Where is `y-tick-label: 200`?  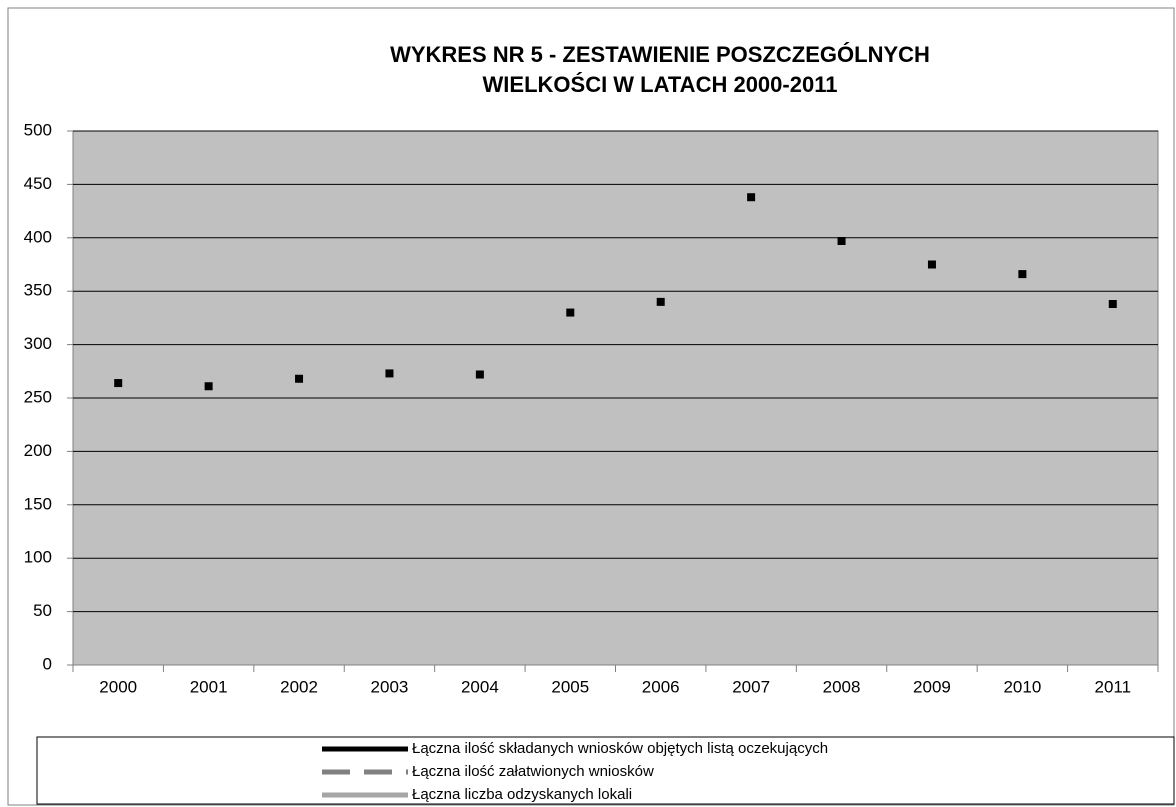 y-tick-label: 200 is located at coordinates (38, 450).